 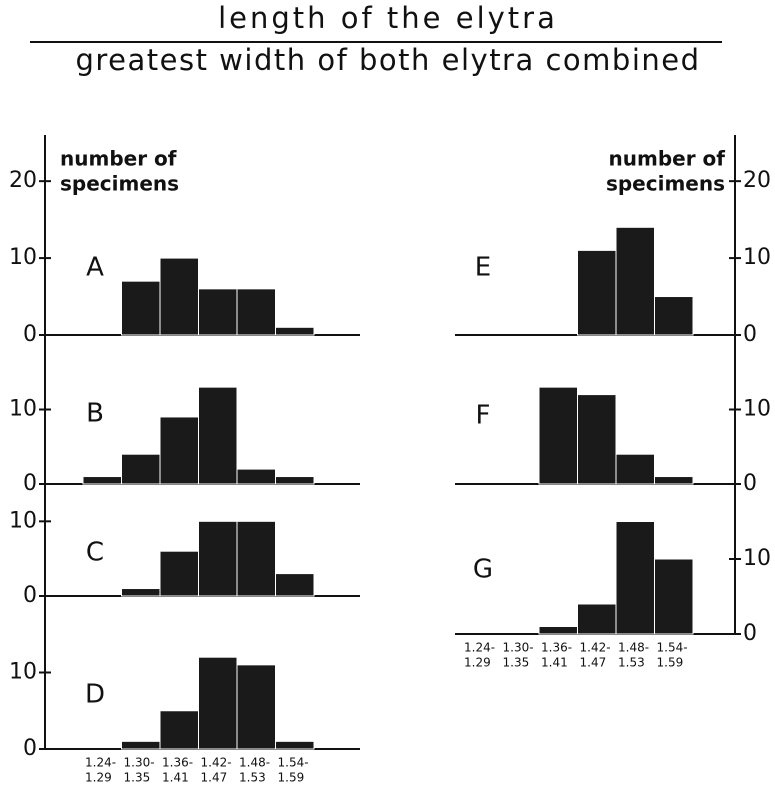 What do you see at coordinates (483, 416) in the screenshot?
I see `panel-label: F` at bounding box center [483, 416].